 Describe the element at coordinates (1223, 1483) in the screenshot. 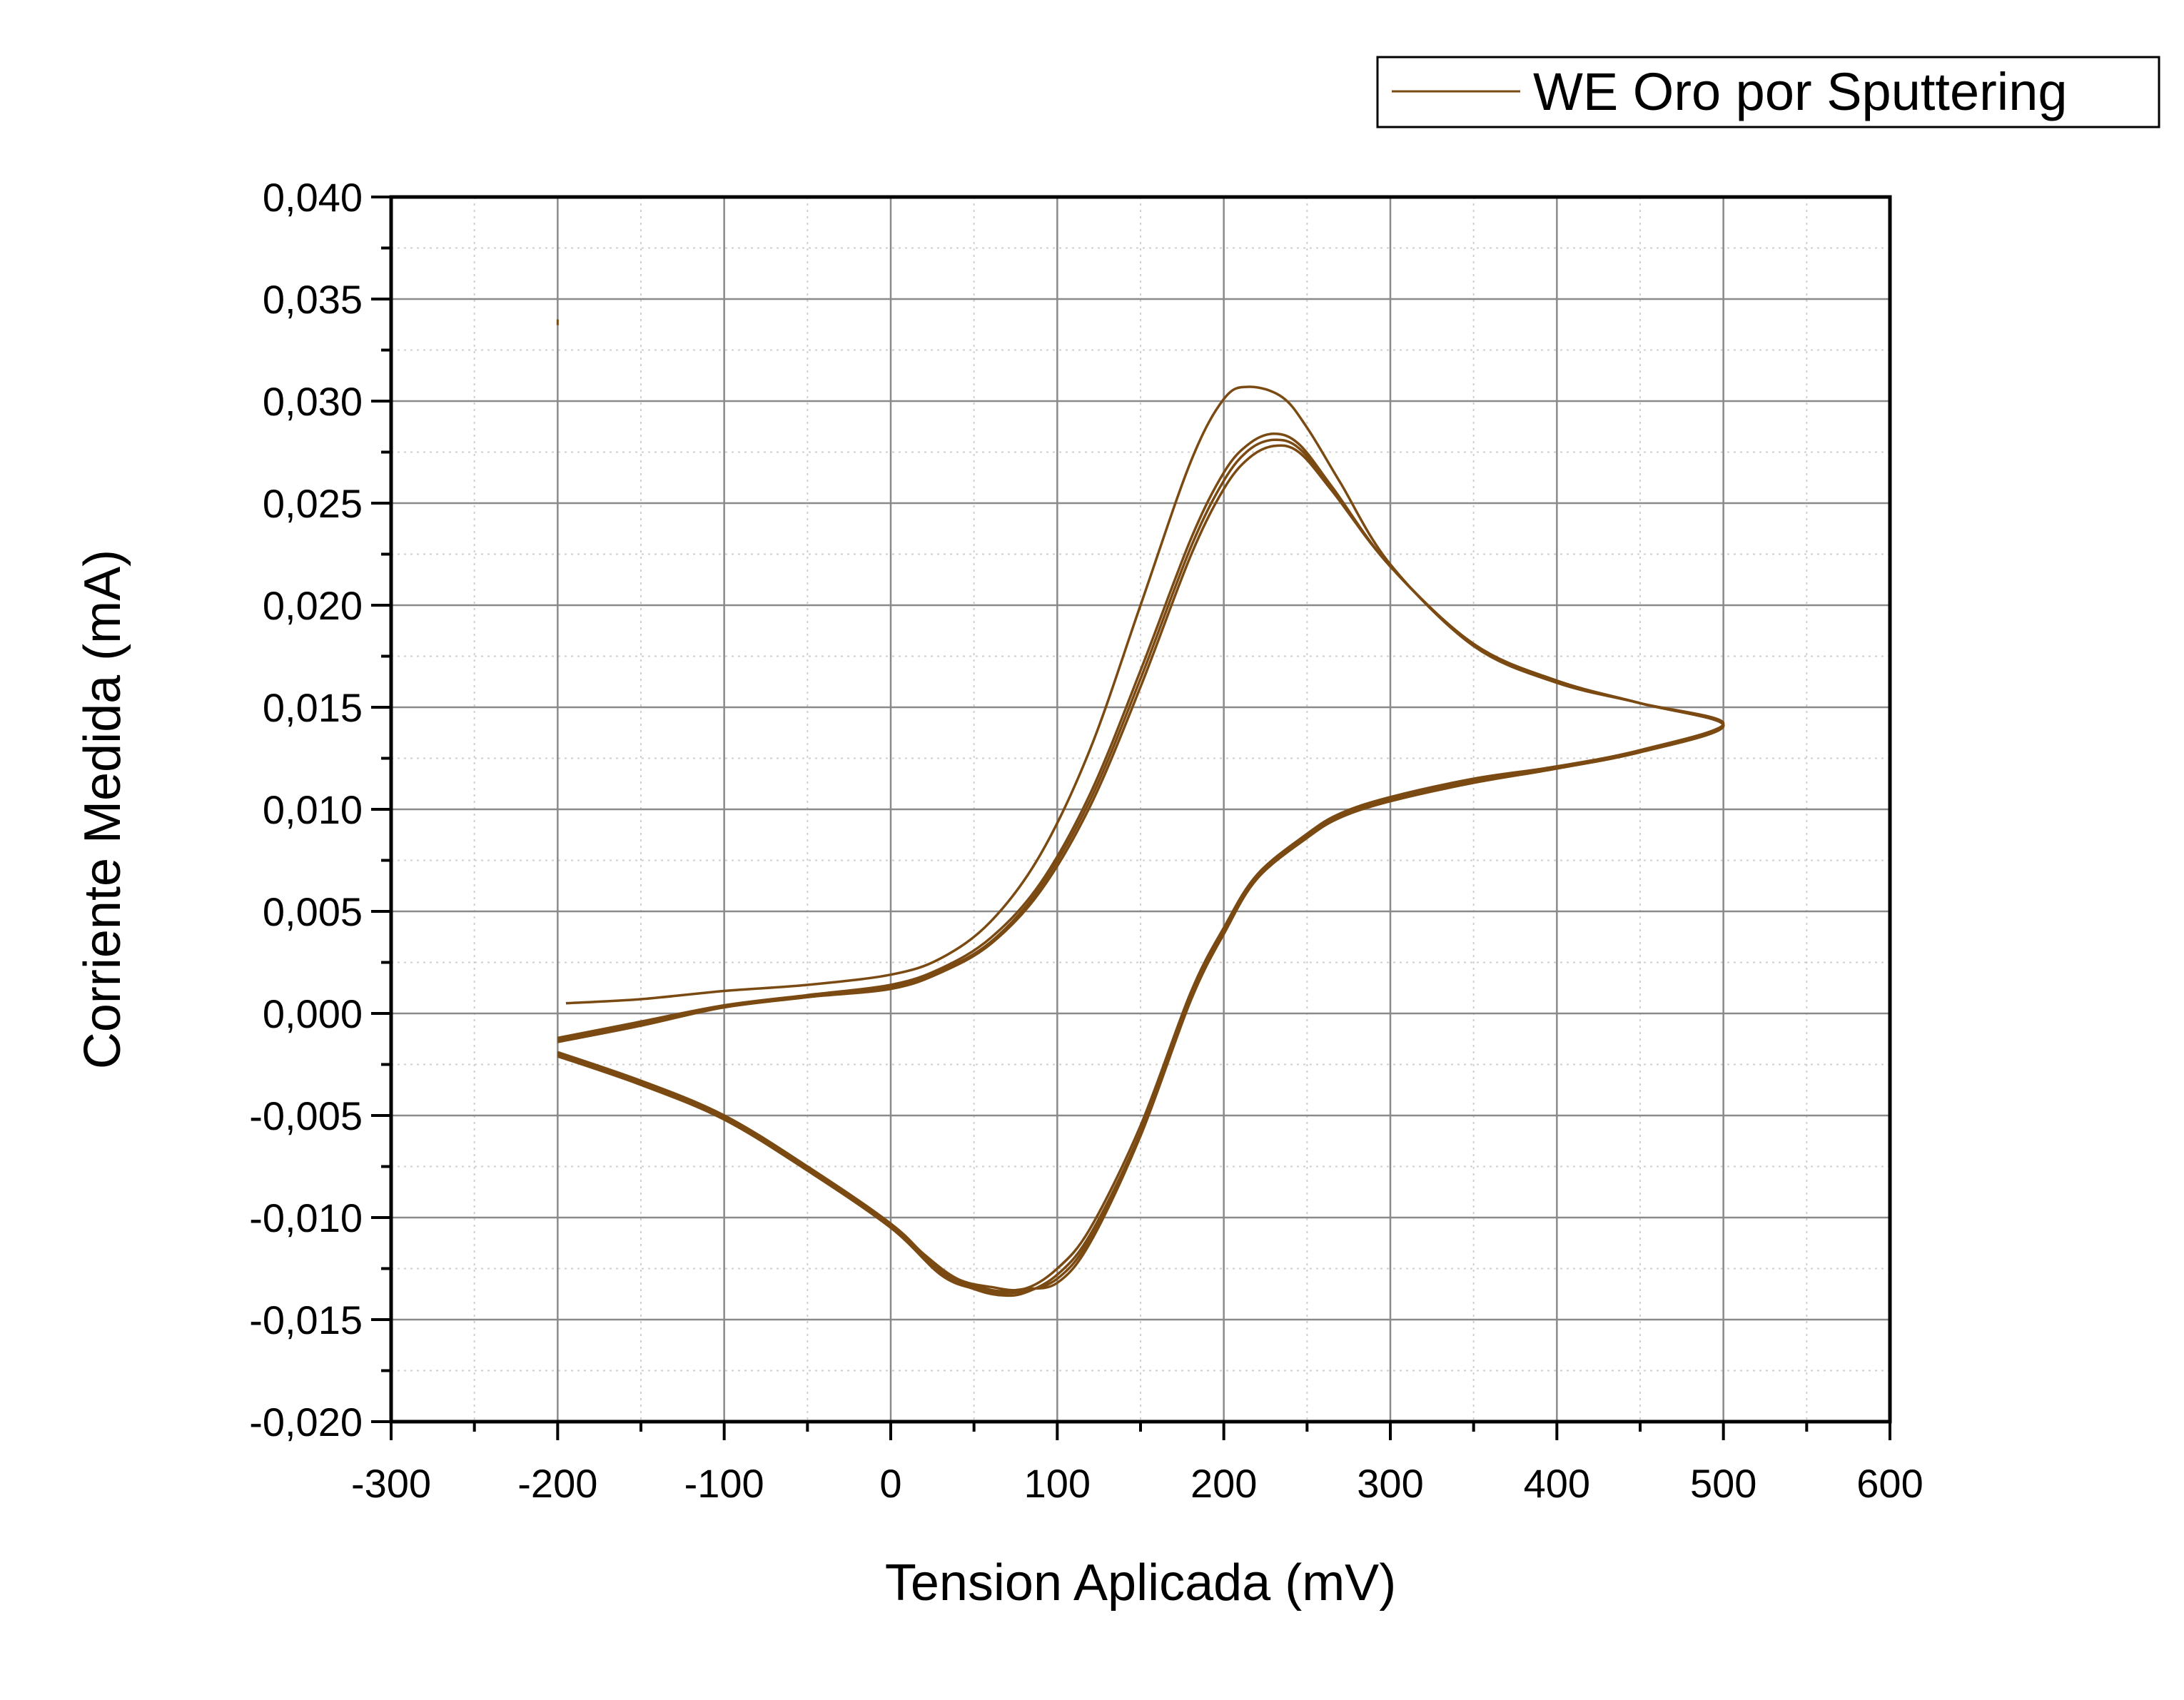

I see `x-tick-label: 200` at that location.